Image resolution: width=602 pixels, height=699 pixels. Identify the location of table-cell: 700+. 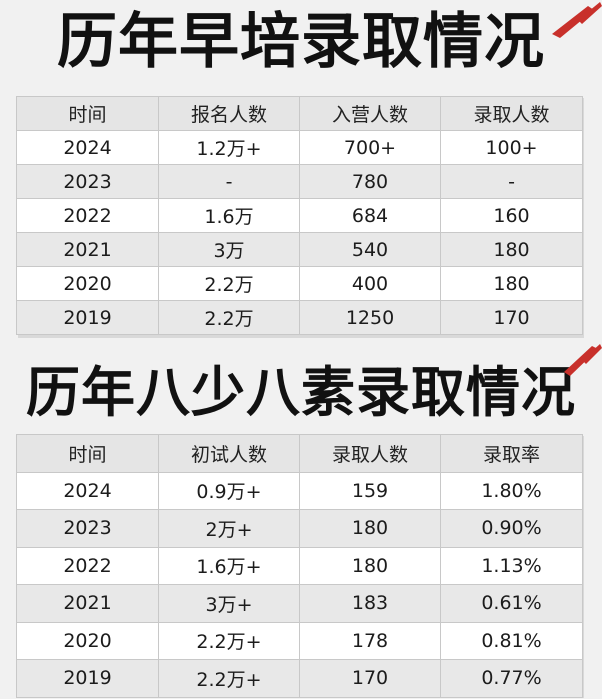
(370, 147).